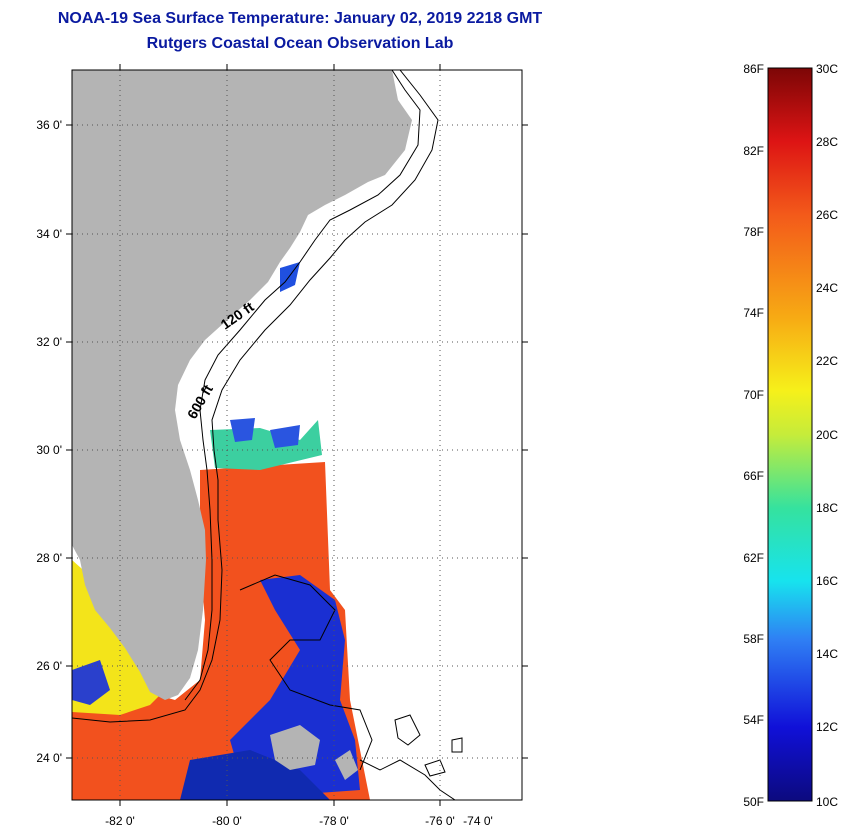  What do you see at coordinates (49, 558) in the screenshot?
I see `lat-label: 28 0'` at bounding box center [49, 558].